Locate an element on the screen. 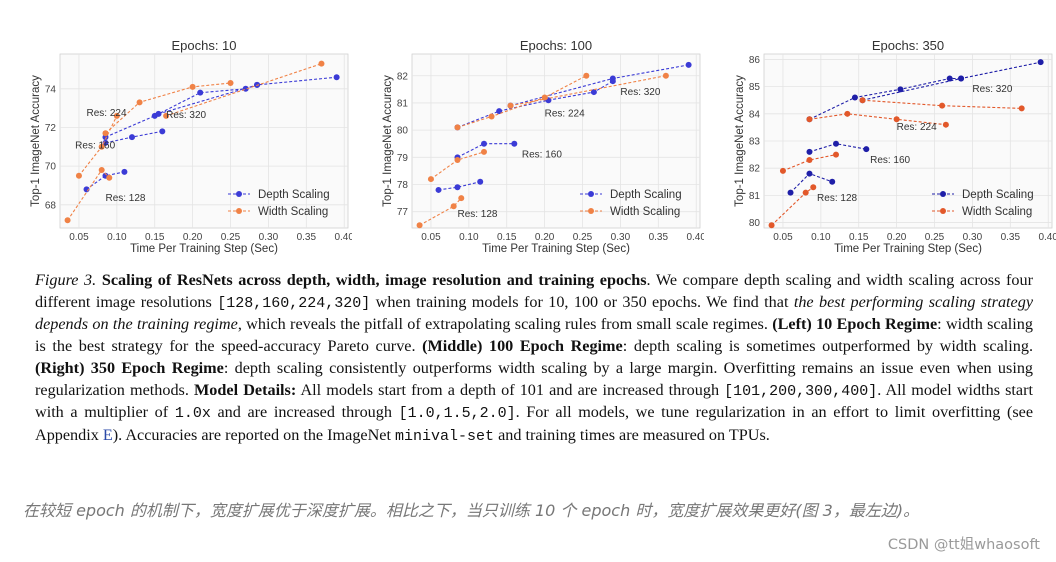 The height and width of the screenshot is (562, 1056). res-list: [128,160,224,320] is located at coordinates (294, 303).